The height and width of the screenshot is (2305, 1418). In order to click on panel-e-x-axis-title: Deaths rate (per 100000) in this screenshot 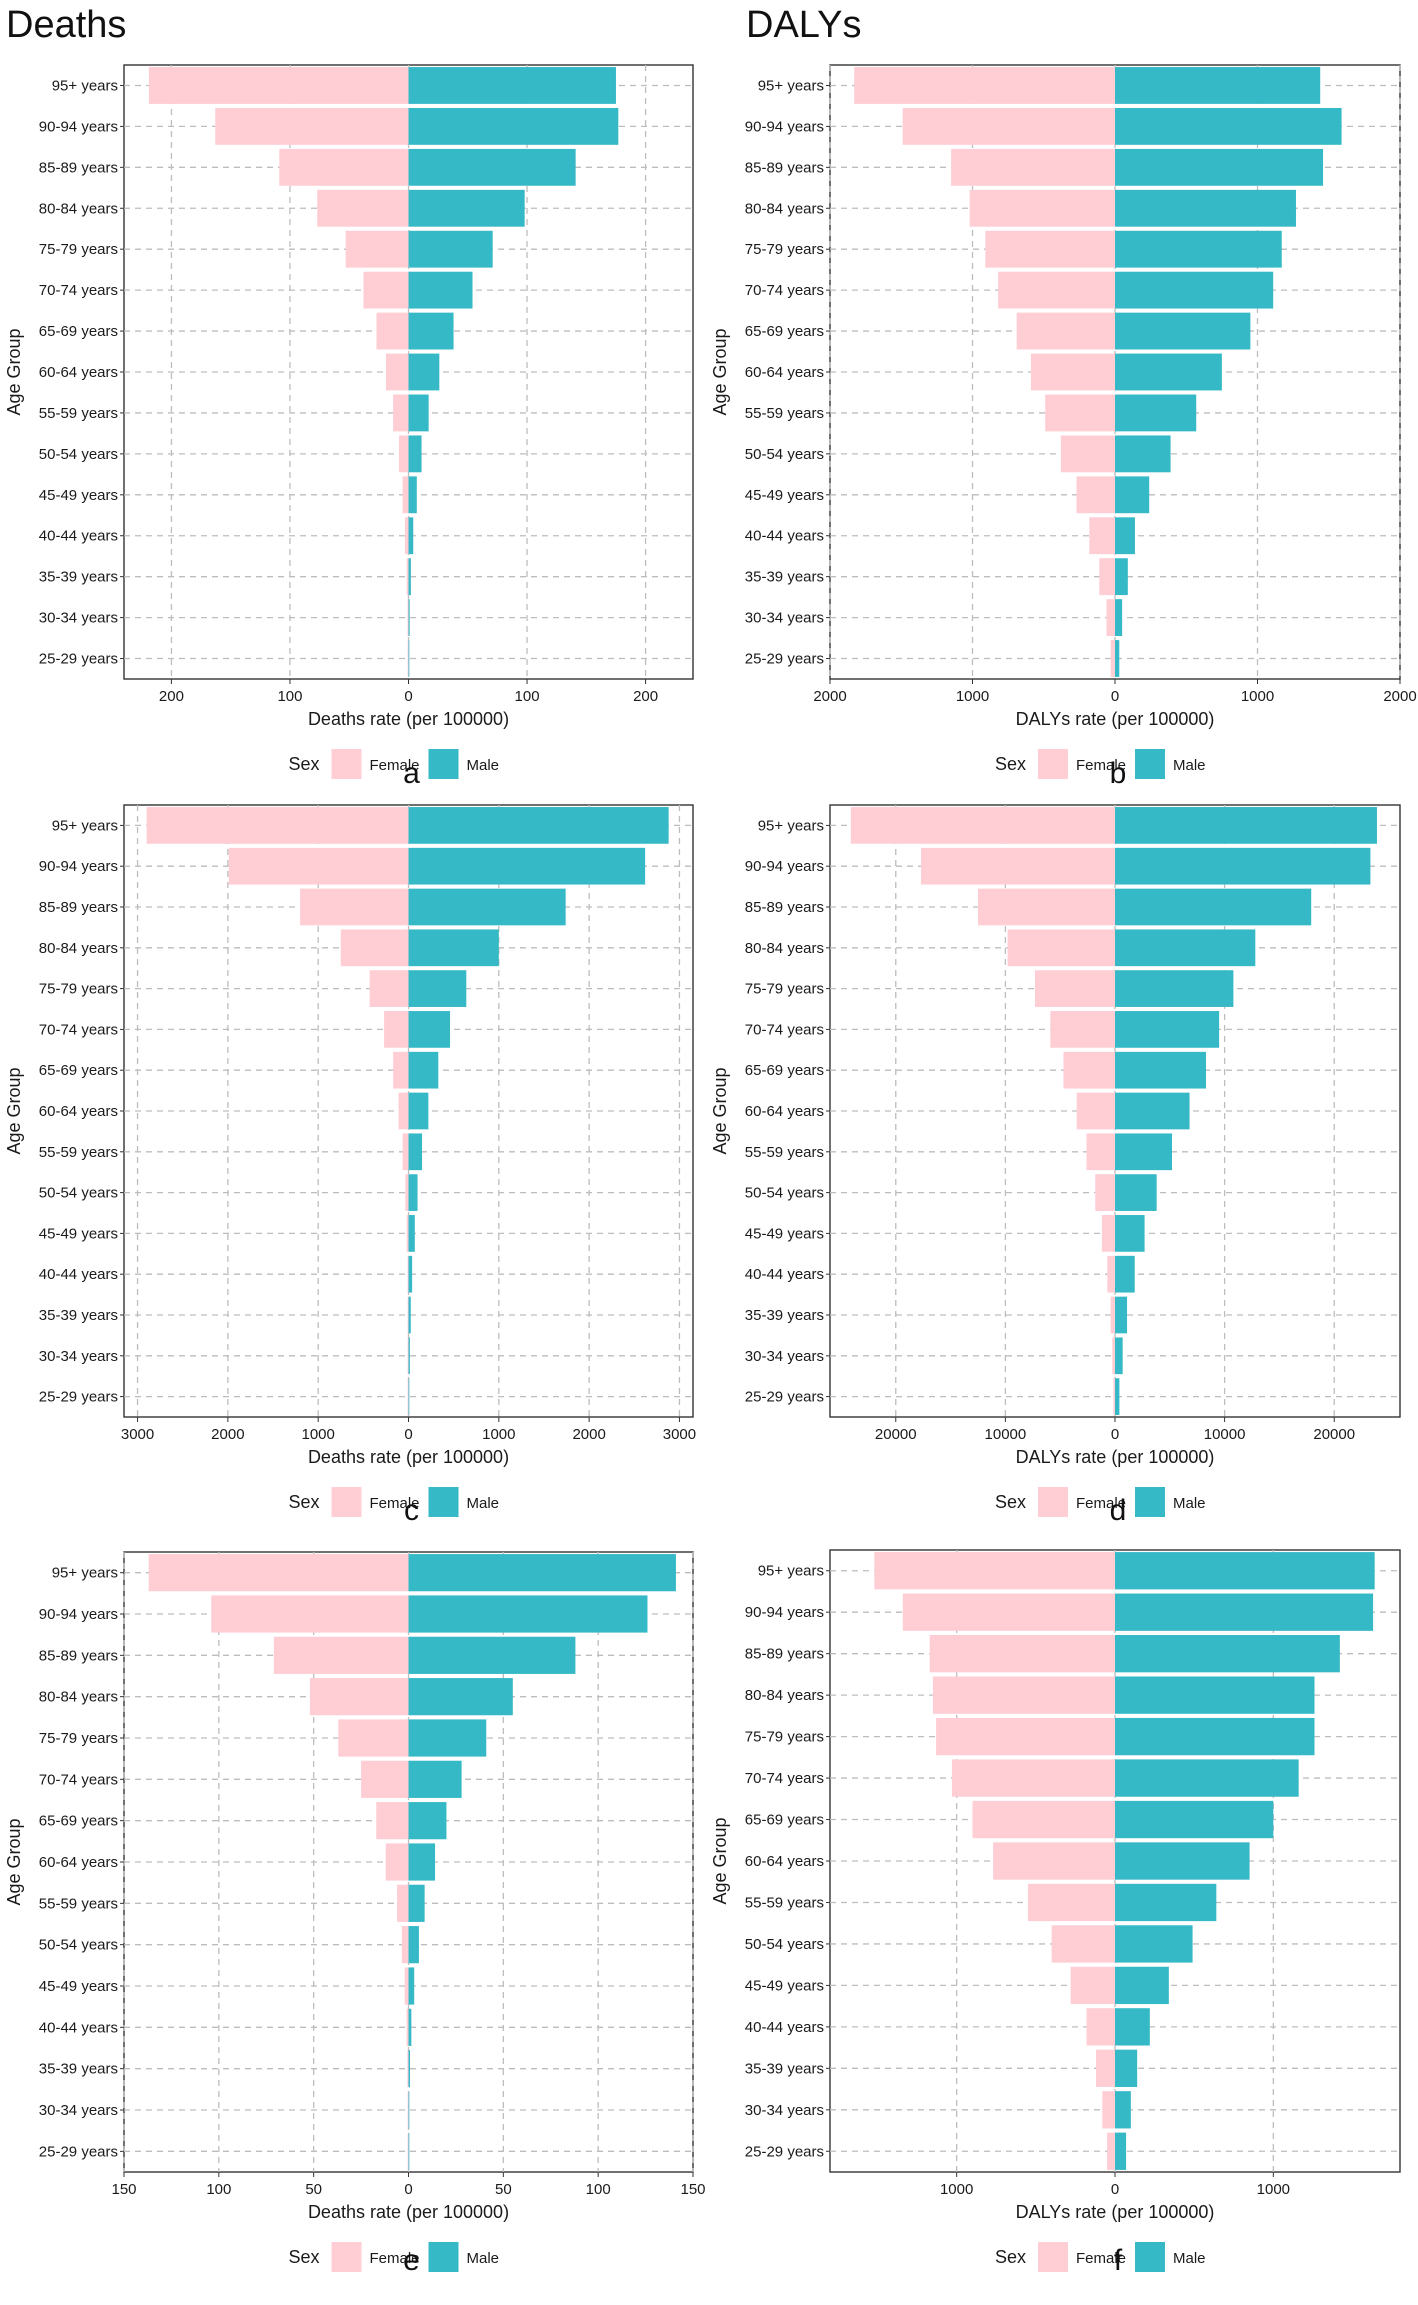, I will do `click(408, 2212)`.